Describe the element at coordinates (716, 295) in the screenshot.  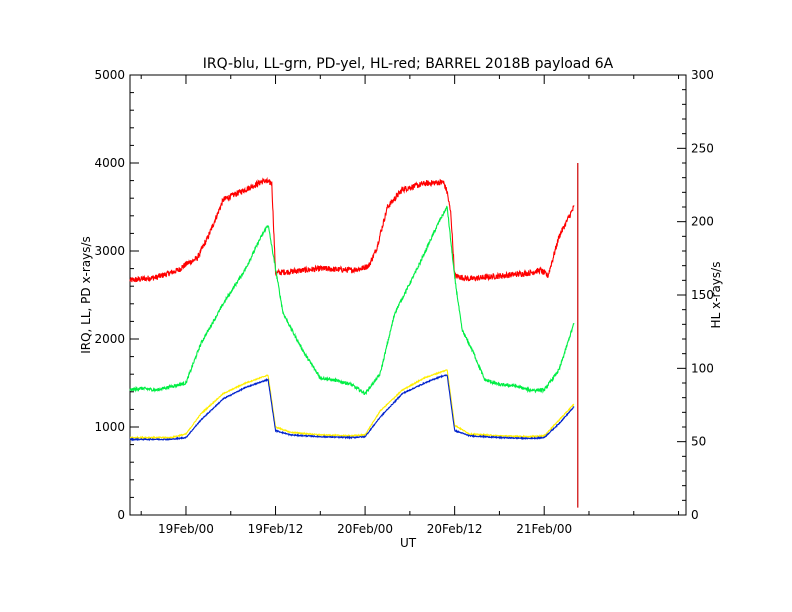
I see `y-axis-right-label: HL x-rays/s` at that location.